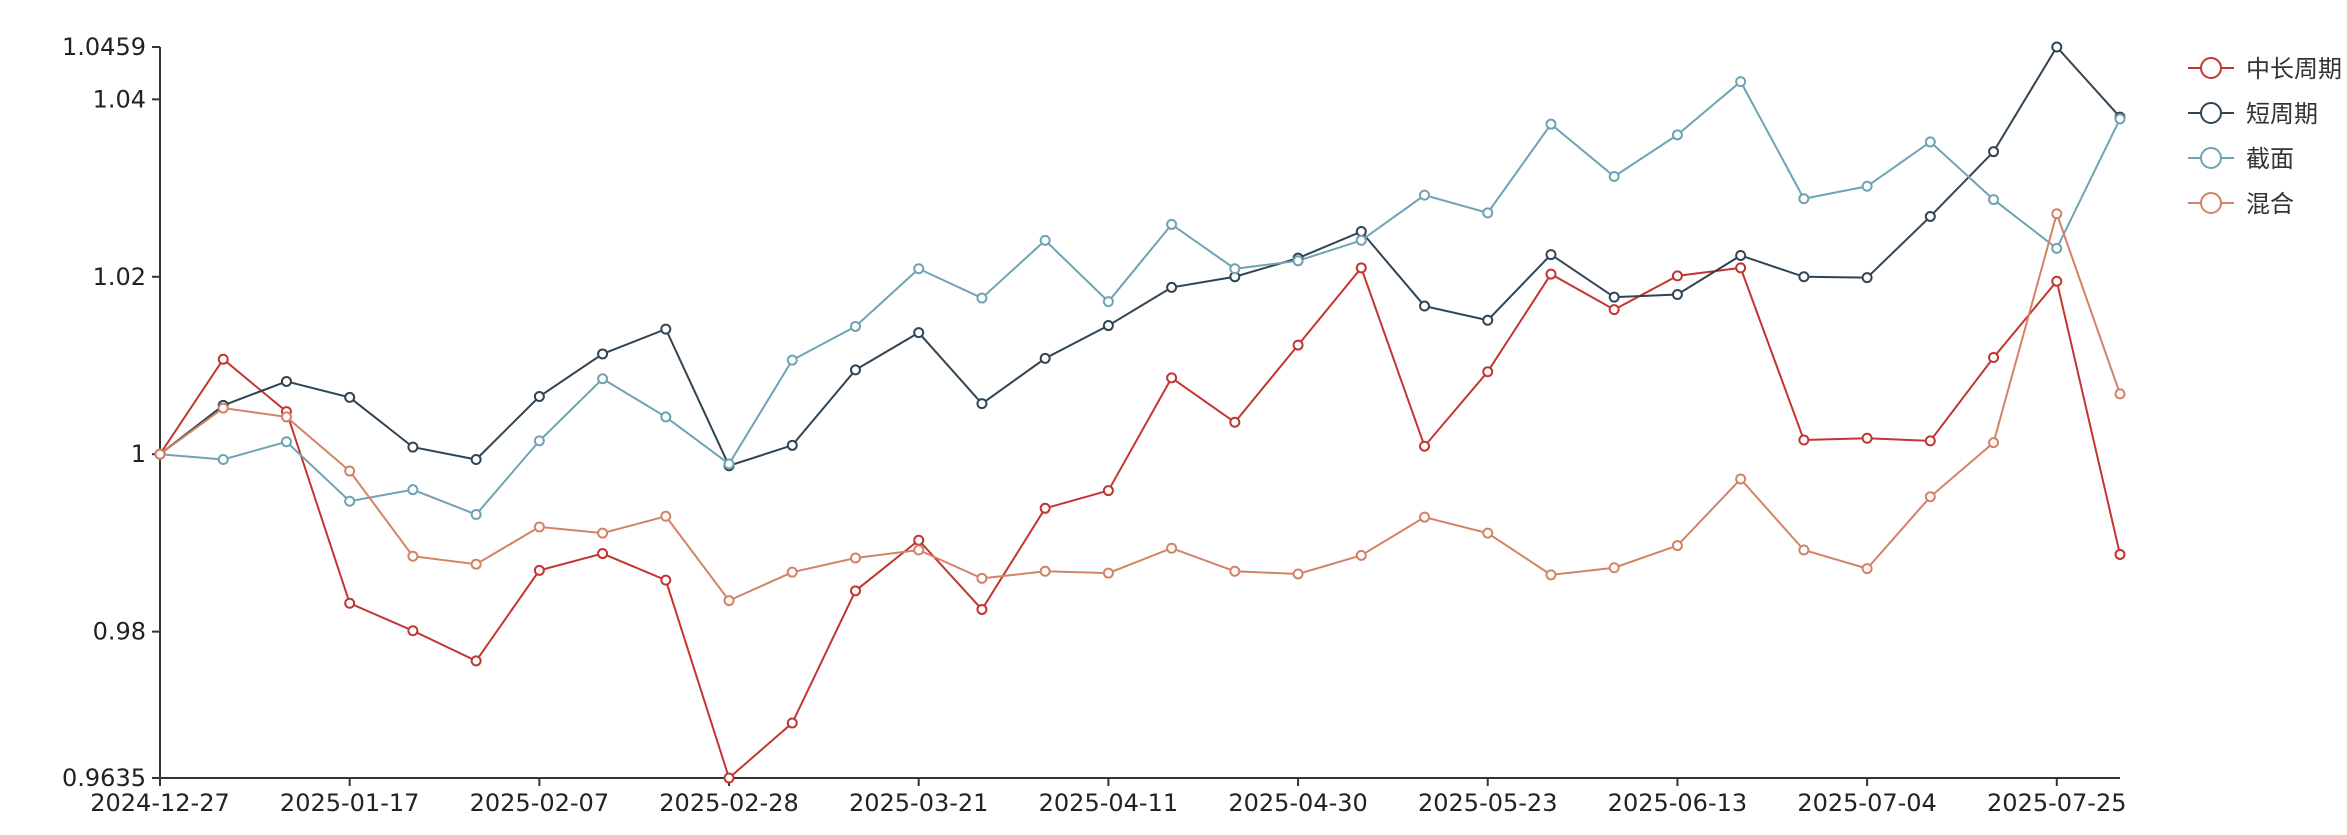  Describe the element at coordinates (2265, 69) in the screenshot. I see `legend-item-0: 中长周期` at that location.